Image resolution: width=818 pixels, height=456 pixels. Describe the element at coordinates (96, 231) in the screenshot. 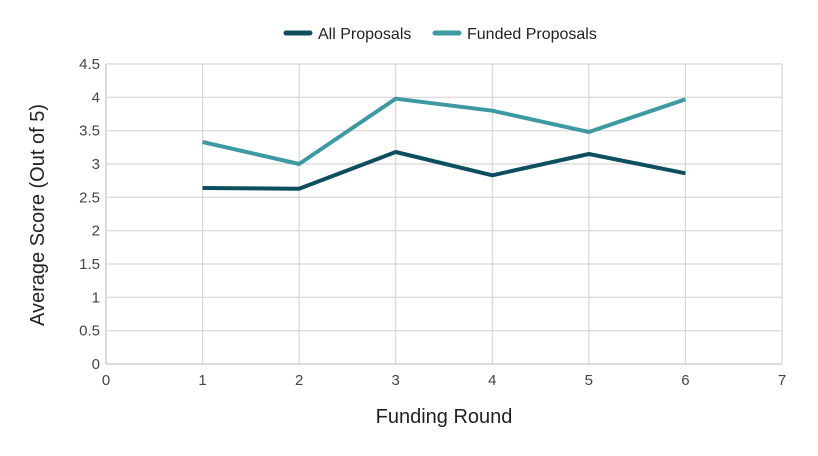

I see `y-tick-label: 2` at that location.